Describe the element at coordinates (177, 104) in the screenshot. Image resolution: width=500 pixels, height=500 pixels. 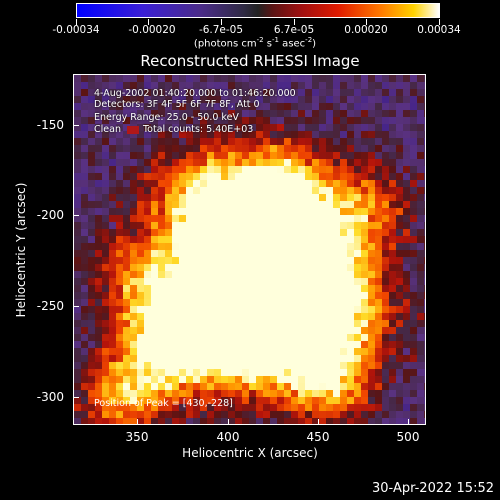
I see `detectors-label: Detectors: 3F 4F 5F 6F 7F 8F, Att 0` at that location.